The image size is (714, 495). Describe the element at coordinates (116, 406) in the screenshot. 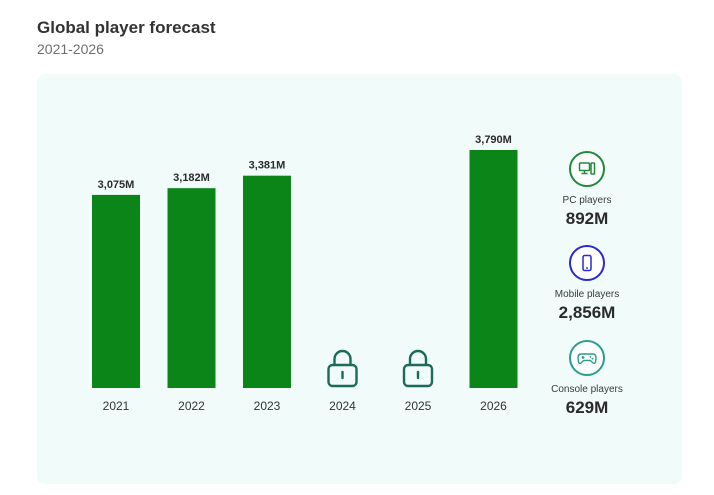

I see `x-tick-label: 2021` at that location.